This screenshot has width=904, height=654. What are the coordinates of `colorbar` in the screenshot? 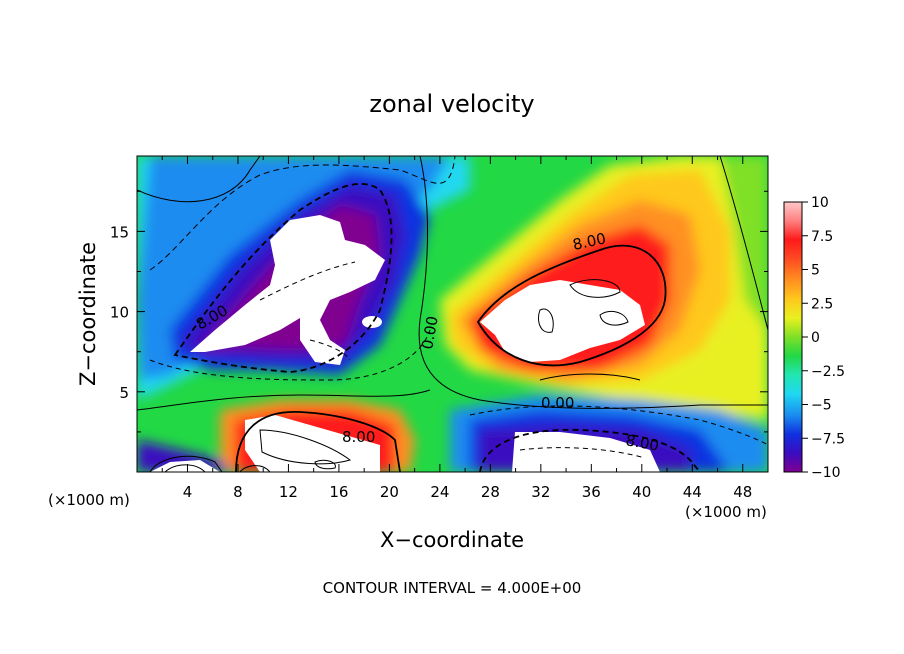 It's located at (793, 337).